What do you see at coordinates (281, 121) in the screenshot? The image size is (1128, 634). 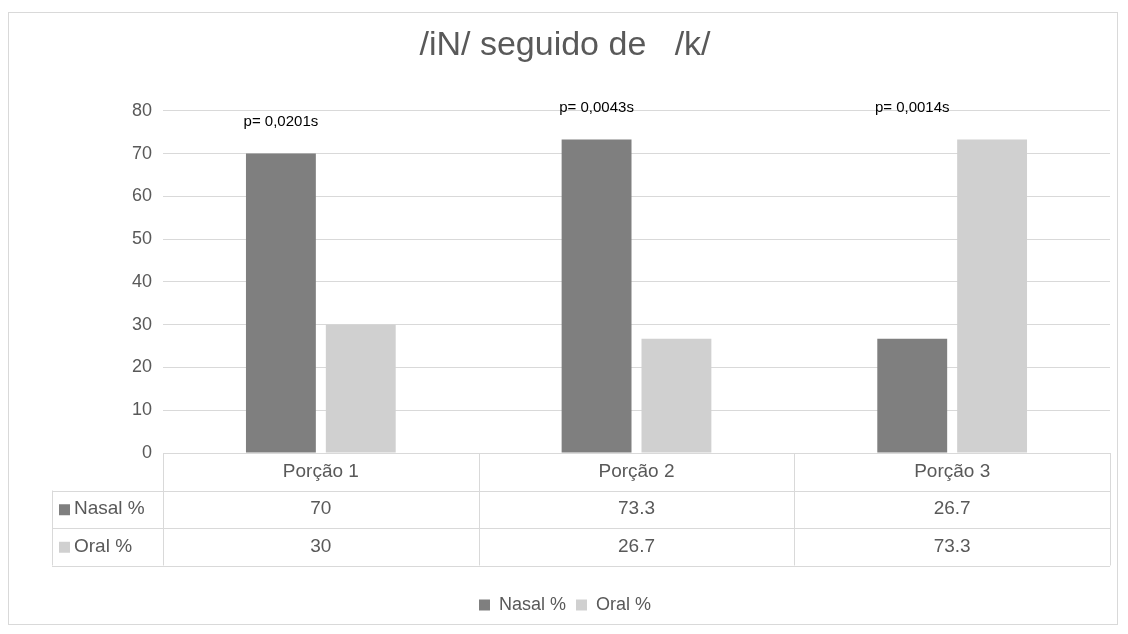 I see `annotation: p= 0,0201s` at bounding box center [281, 121].